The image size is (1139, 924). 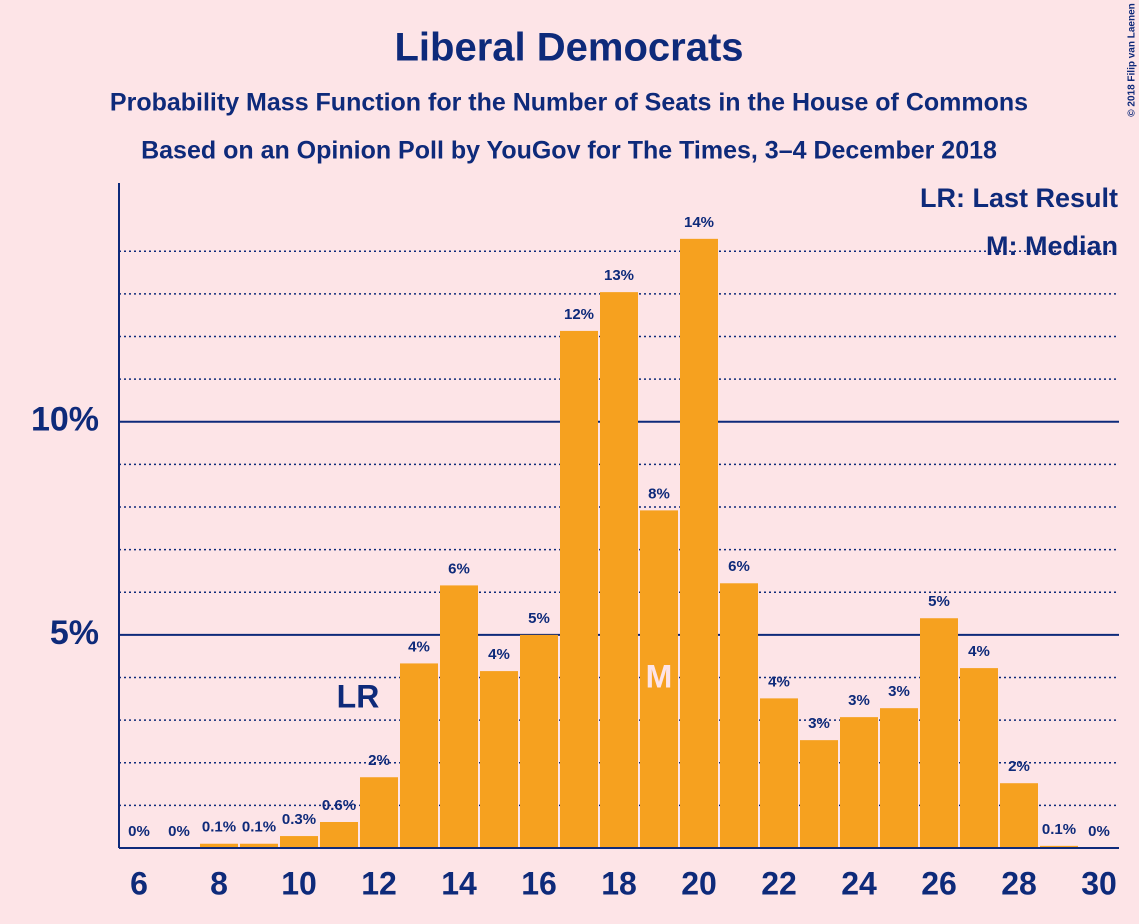 What do you see at coordinates (339, 805) in the screenshot?
I see `value-label: 0.6%` at bounding box center [339, 805].